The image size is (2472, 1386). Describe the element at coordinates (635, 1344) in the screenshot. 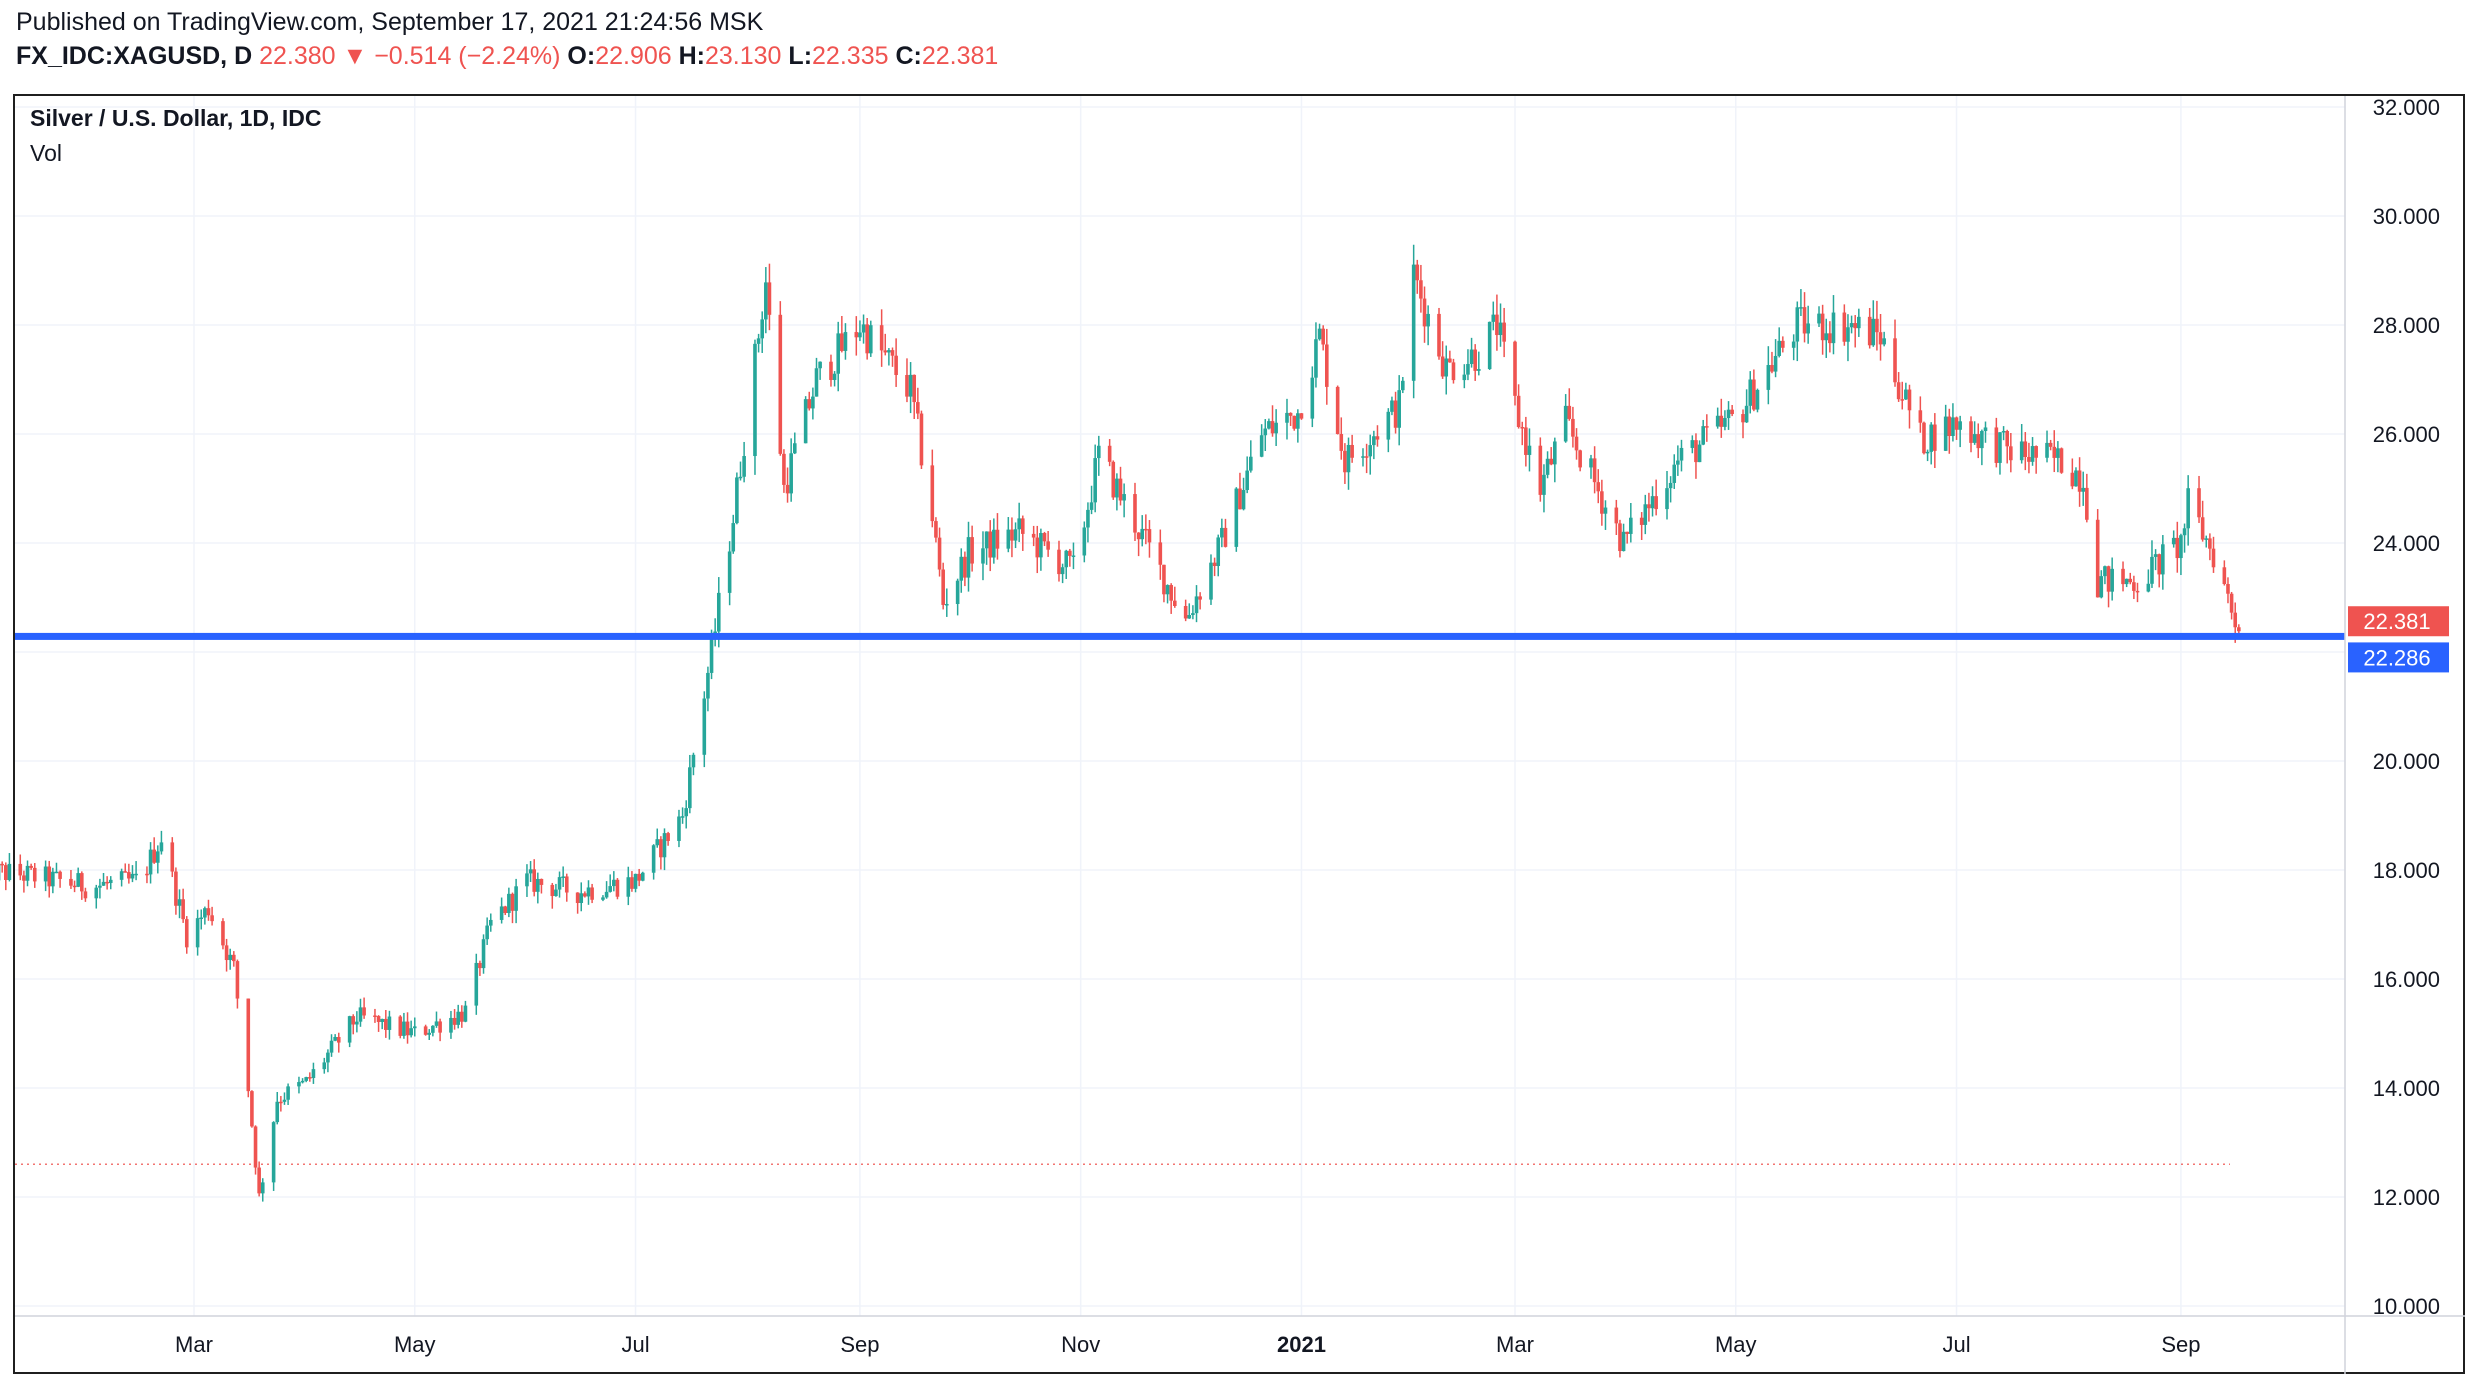

I see `x-tick-label: Jul` at that location.